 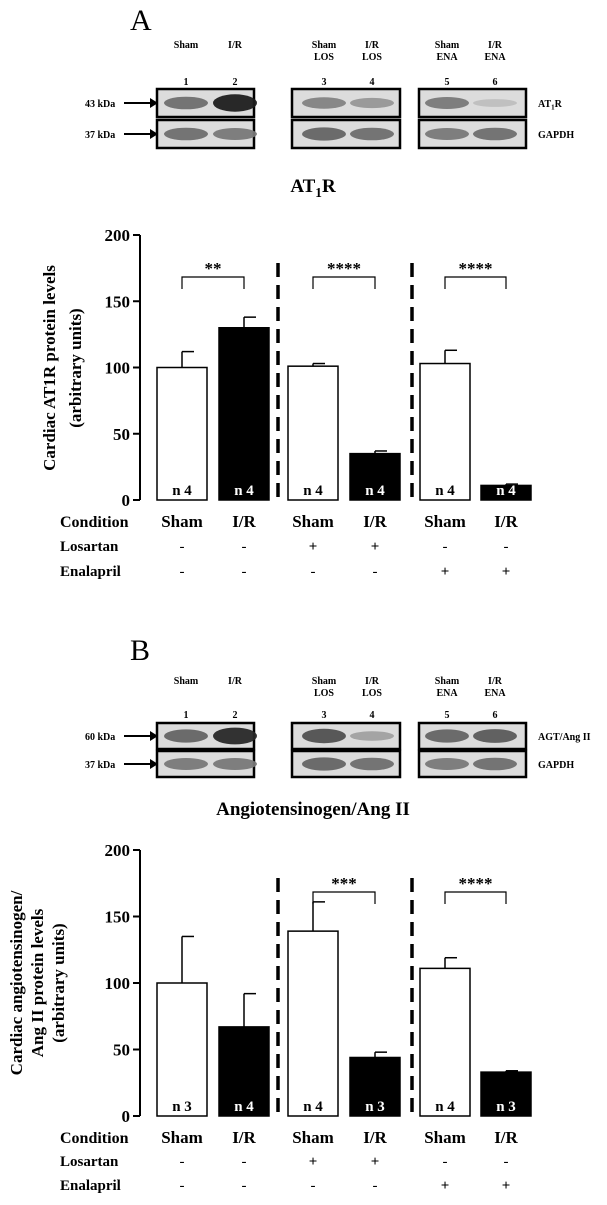 What do you see at coordinates (447, 51) in the screenshot?
I see `lane-label: Sham ENA` at bounding box center [447, 51].